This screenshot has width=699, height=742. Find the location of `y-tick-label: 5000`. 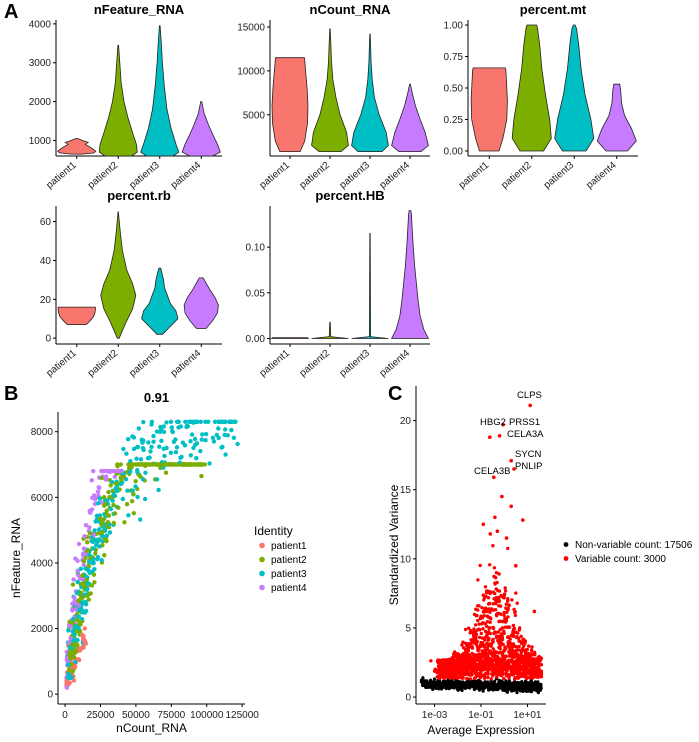

y-tick-label: 5000 is located at coordinates (254, 115).